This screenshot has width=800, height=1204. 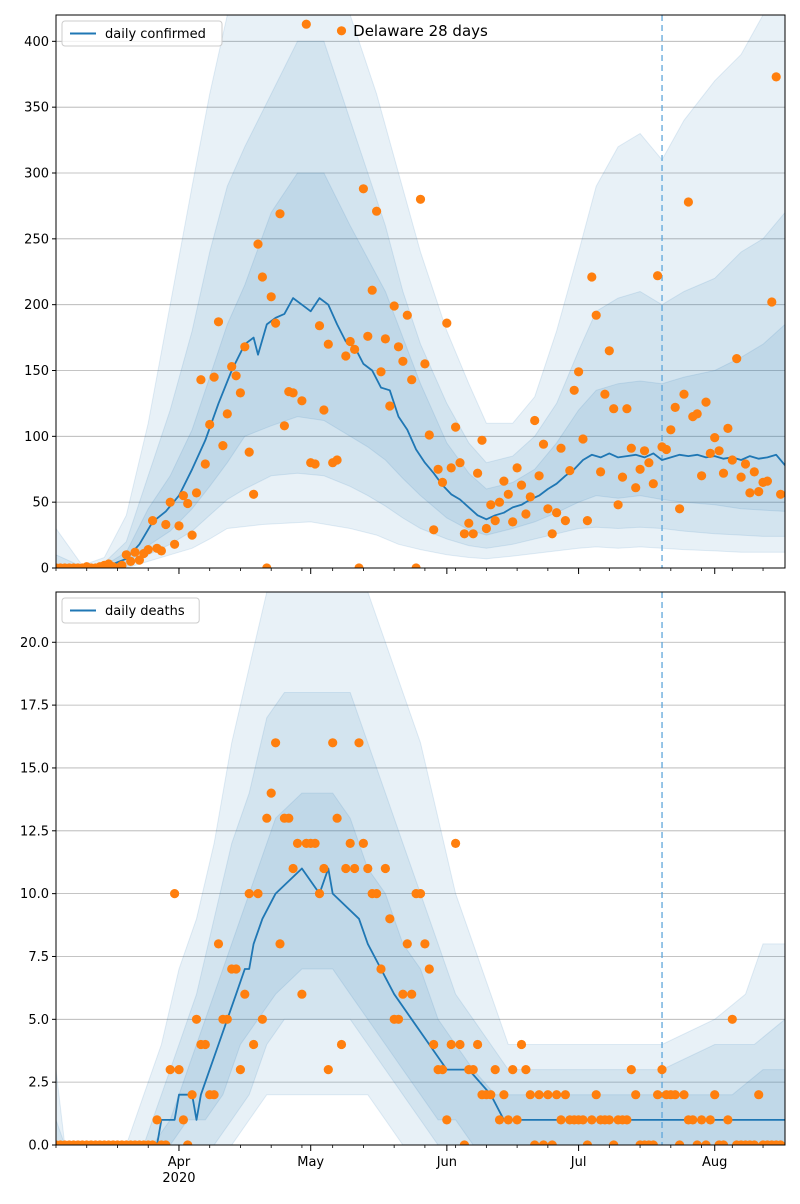 What do you see at coordinates (38, 957) in the screenshot?
I see `ytick-label: 7.5` at bounding box center [38, 957].